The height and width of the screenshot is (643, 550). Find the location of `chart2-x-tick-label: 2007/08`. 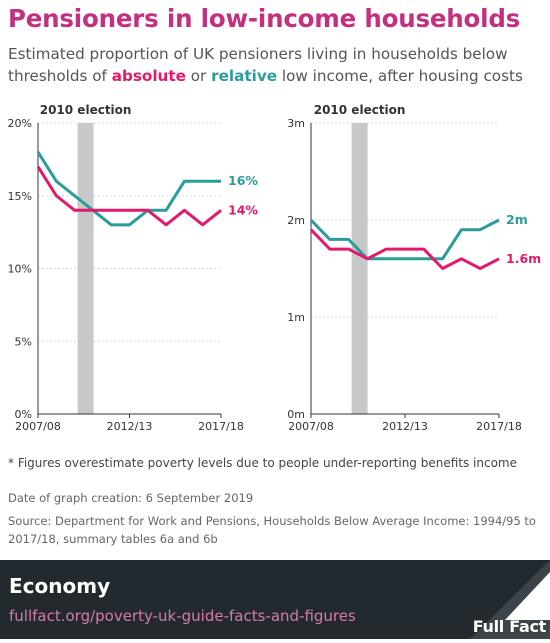

chart2-x-tick-label: 2007/08 is located at coordinates (311, 426).